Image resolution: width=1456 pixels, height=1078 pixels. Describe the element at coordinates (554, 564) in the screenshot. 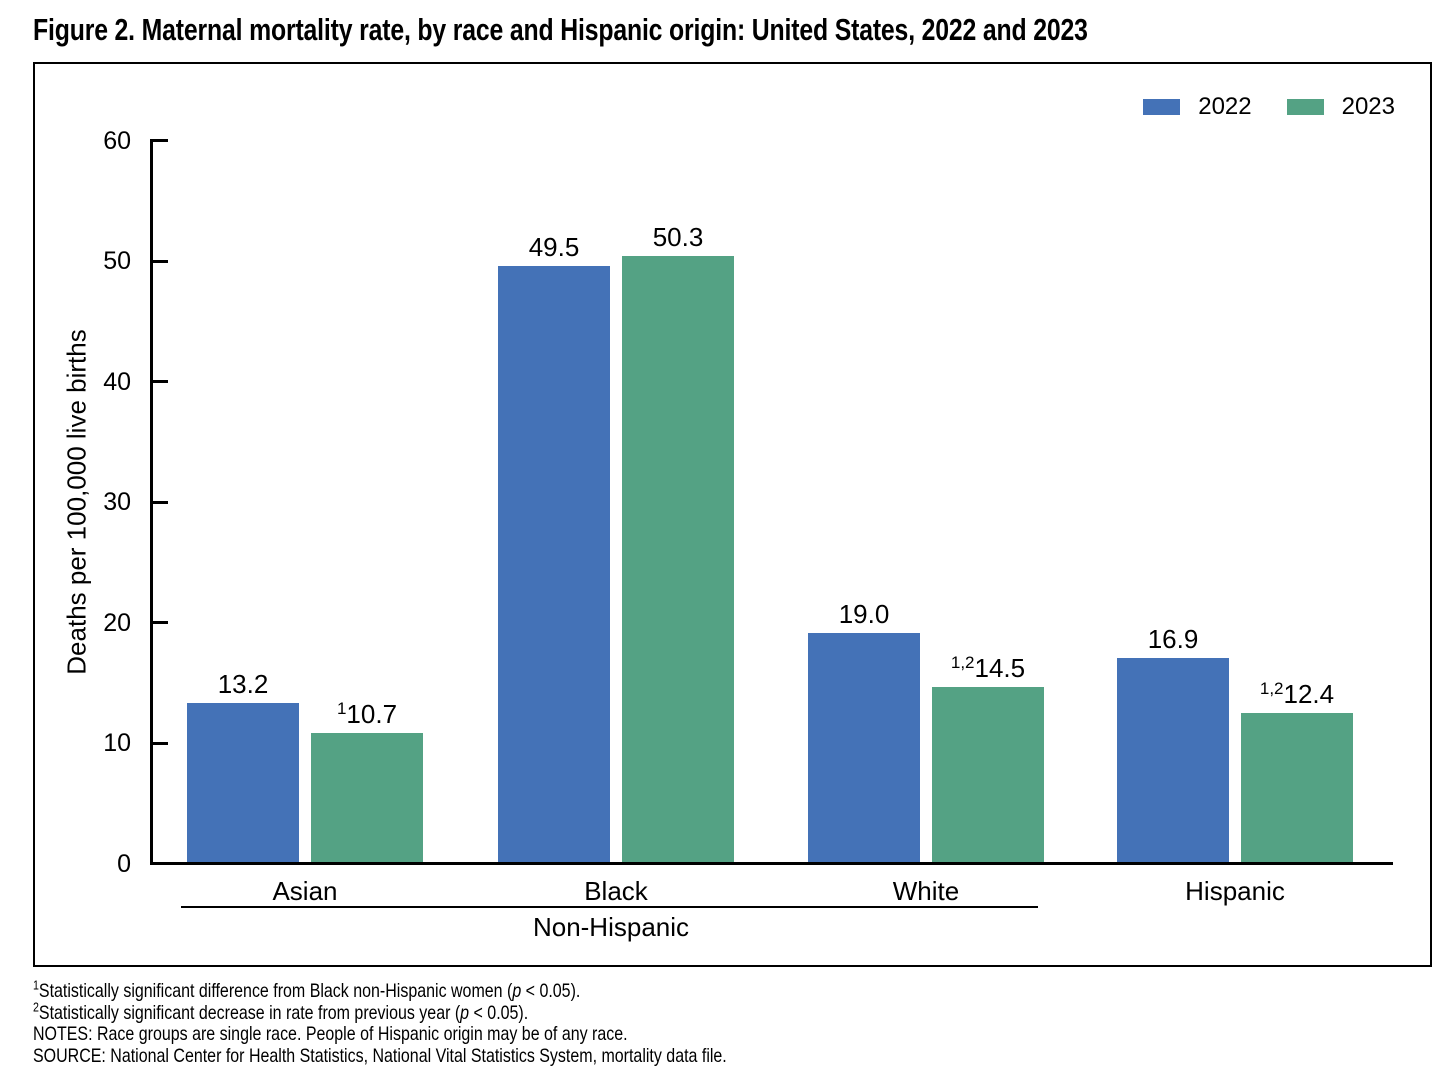

I see `bar-2022-black` at that location.